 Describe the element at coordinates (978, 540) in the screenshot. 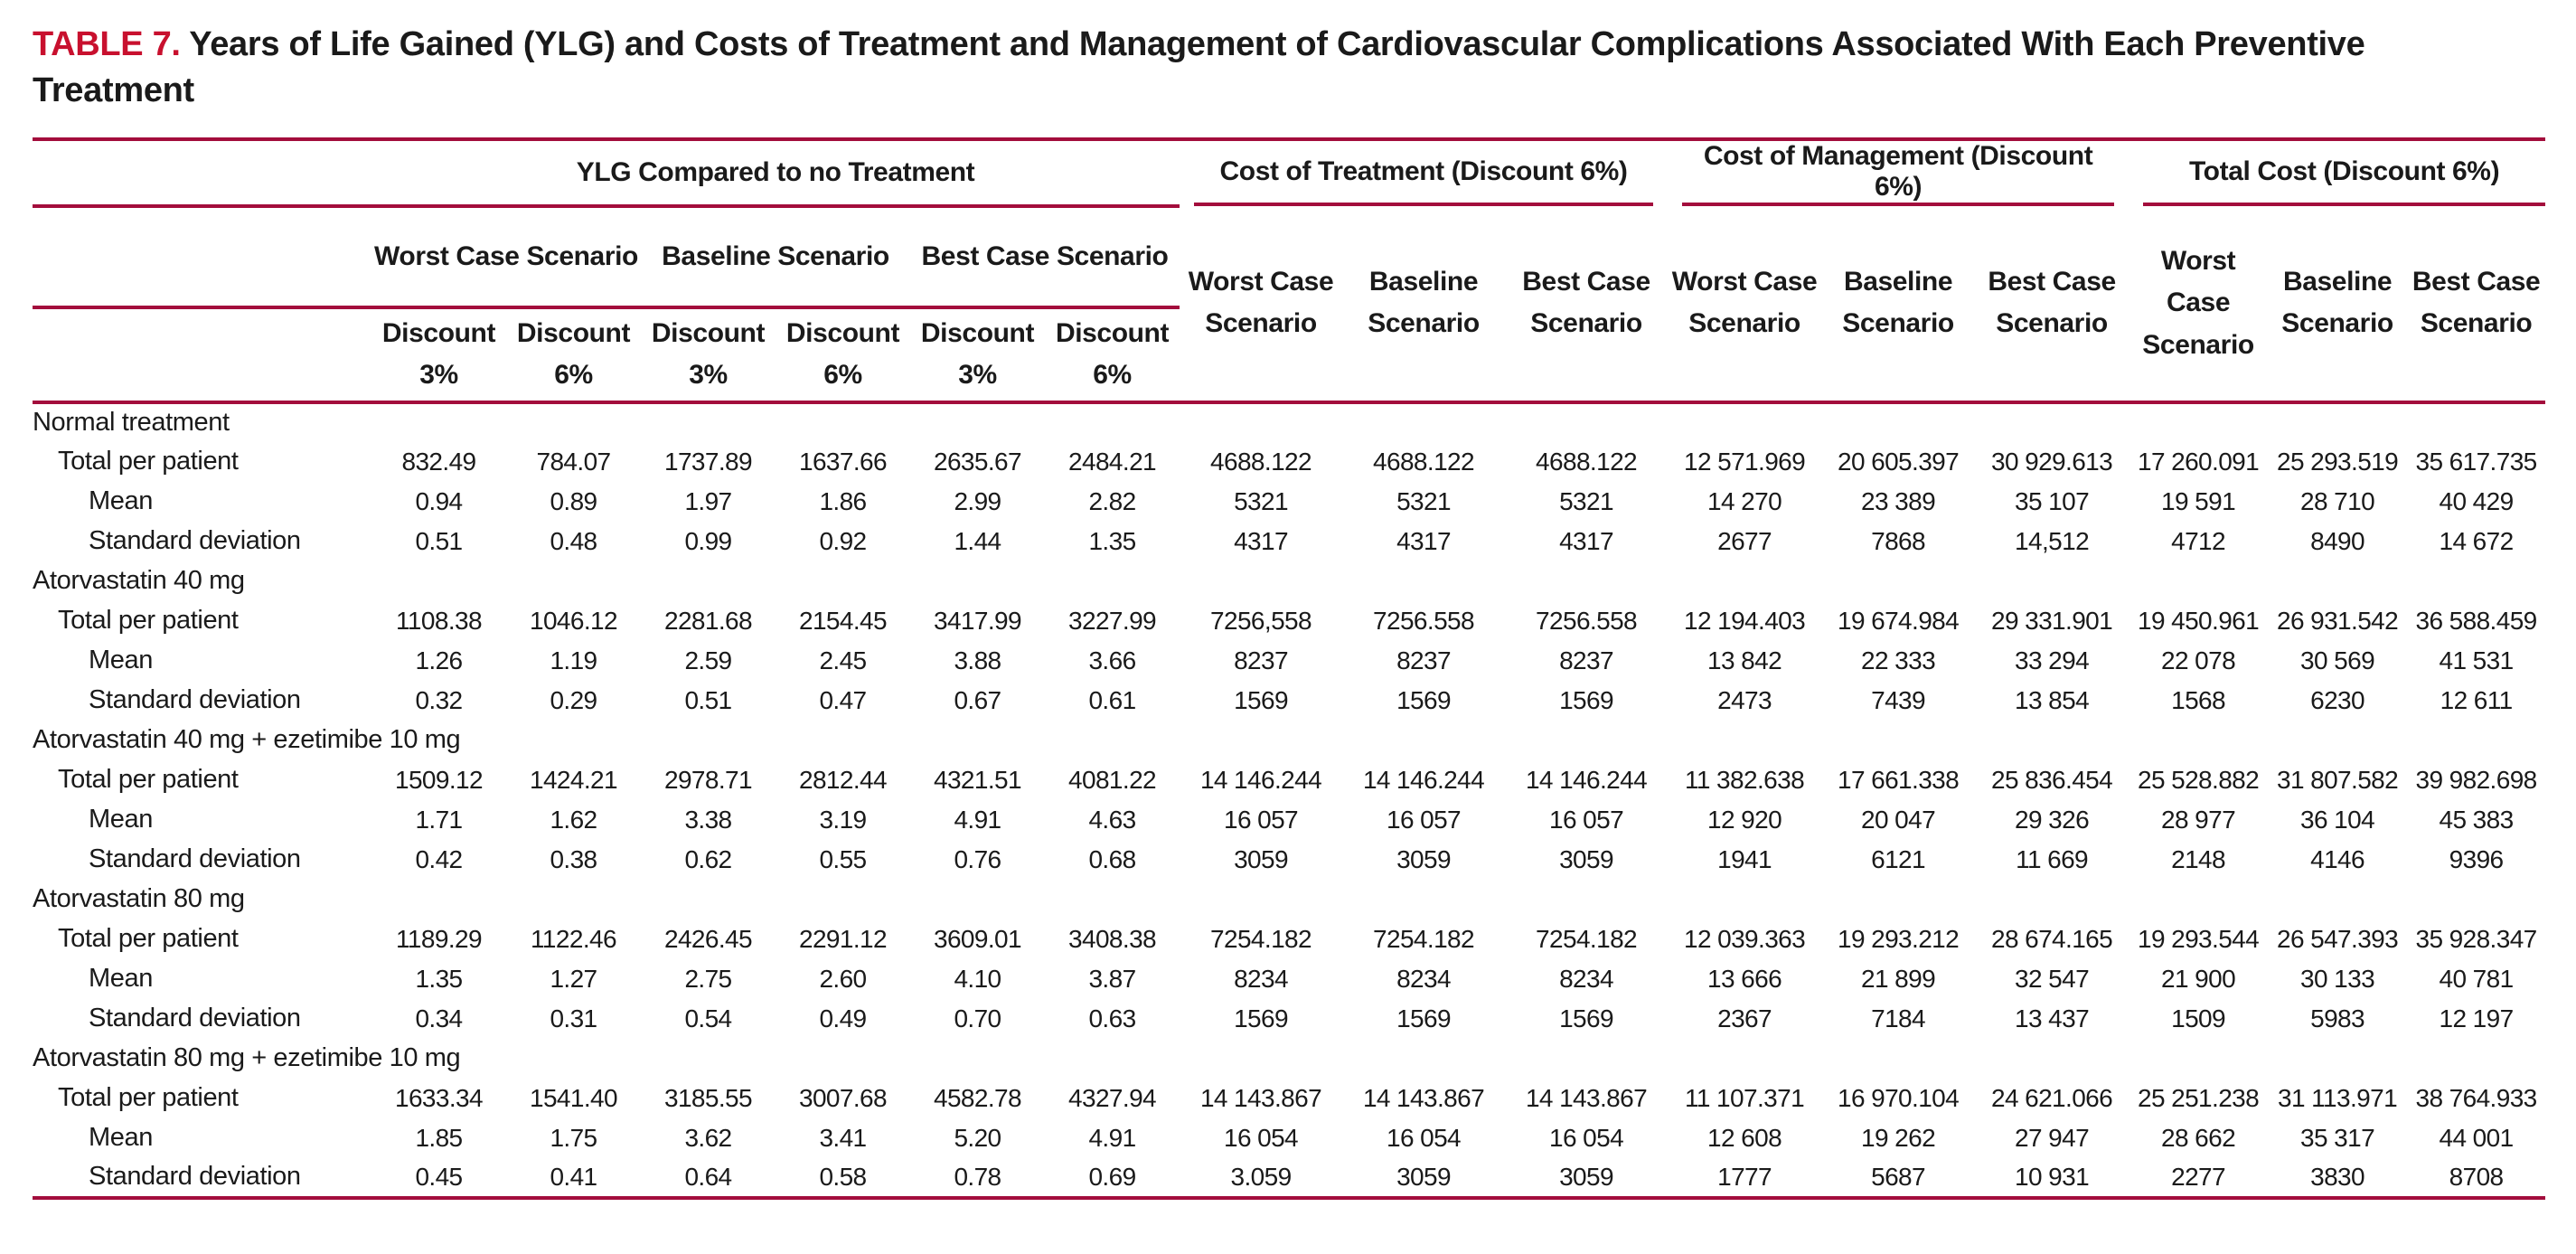

I see `value-cell: 1.44` at that location.